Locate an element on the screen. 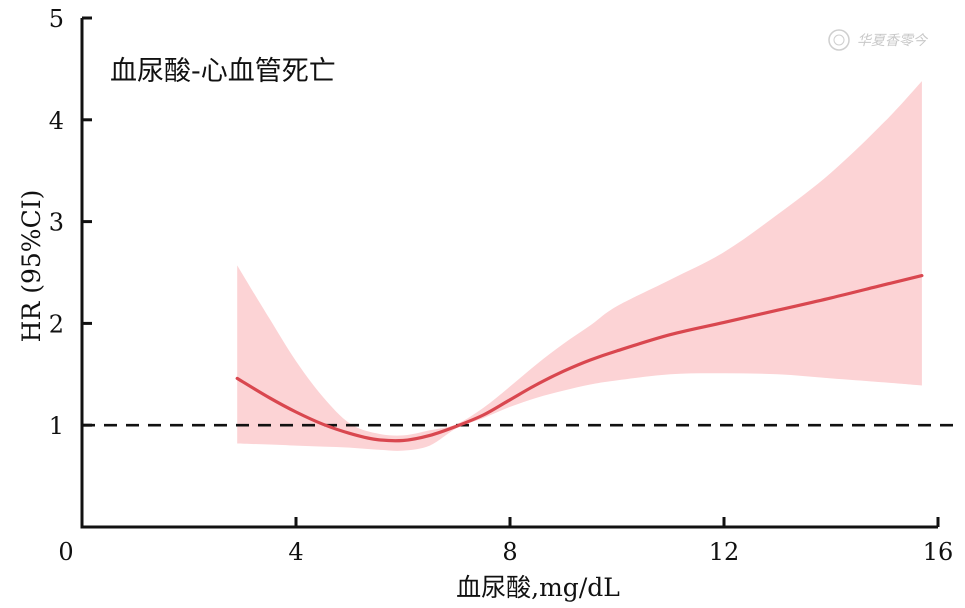  x-tick-label: 0 is located at coordinates (65, 552).